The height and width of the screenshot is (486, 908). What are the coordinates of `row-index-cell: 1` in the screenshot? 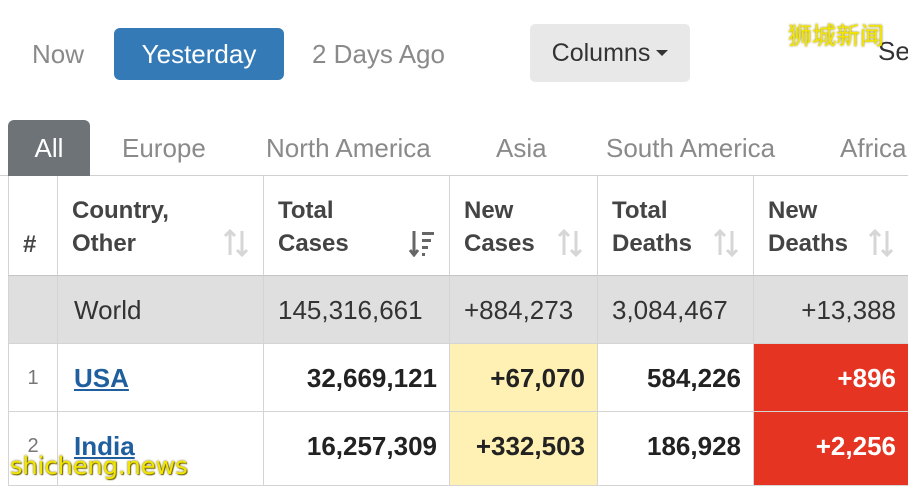 It's located at (33, 378).